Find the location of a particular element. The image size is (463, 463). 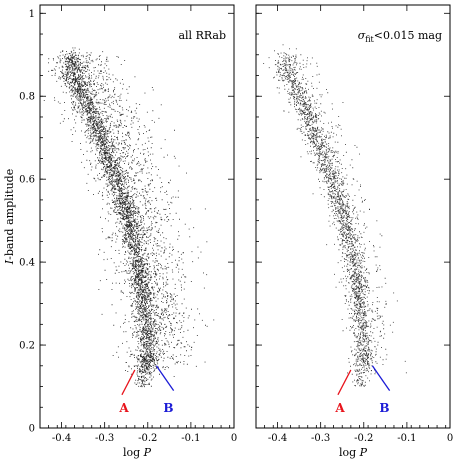

x-axis-title-left: log P is located at coordinates (137, 452).